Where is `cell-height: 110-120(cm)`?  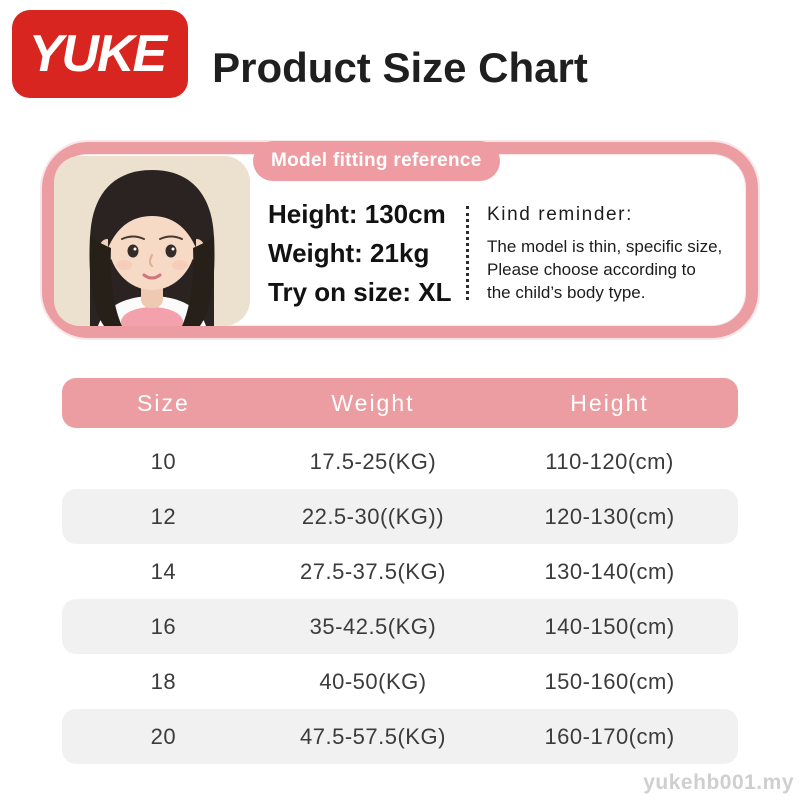
cell-height: 110-120(cm) is located at coordinates (609, 461).